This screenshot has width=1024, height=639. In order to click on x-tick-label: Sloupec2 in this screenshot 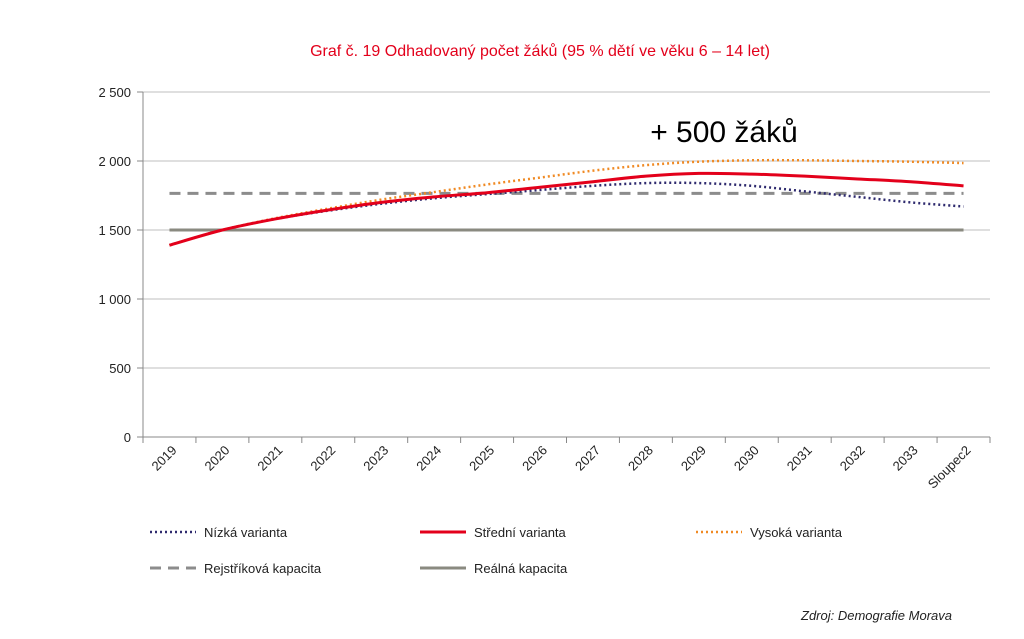, I will do `click(949, 467)`.